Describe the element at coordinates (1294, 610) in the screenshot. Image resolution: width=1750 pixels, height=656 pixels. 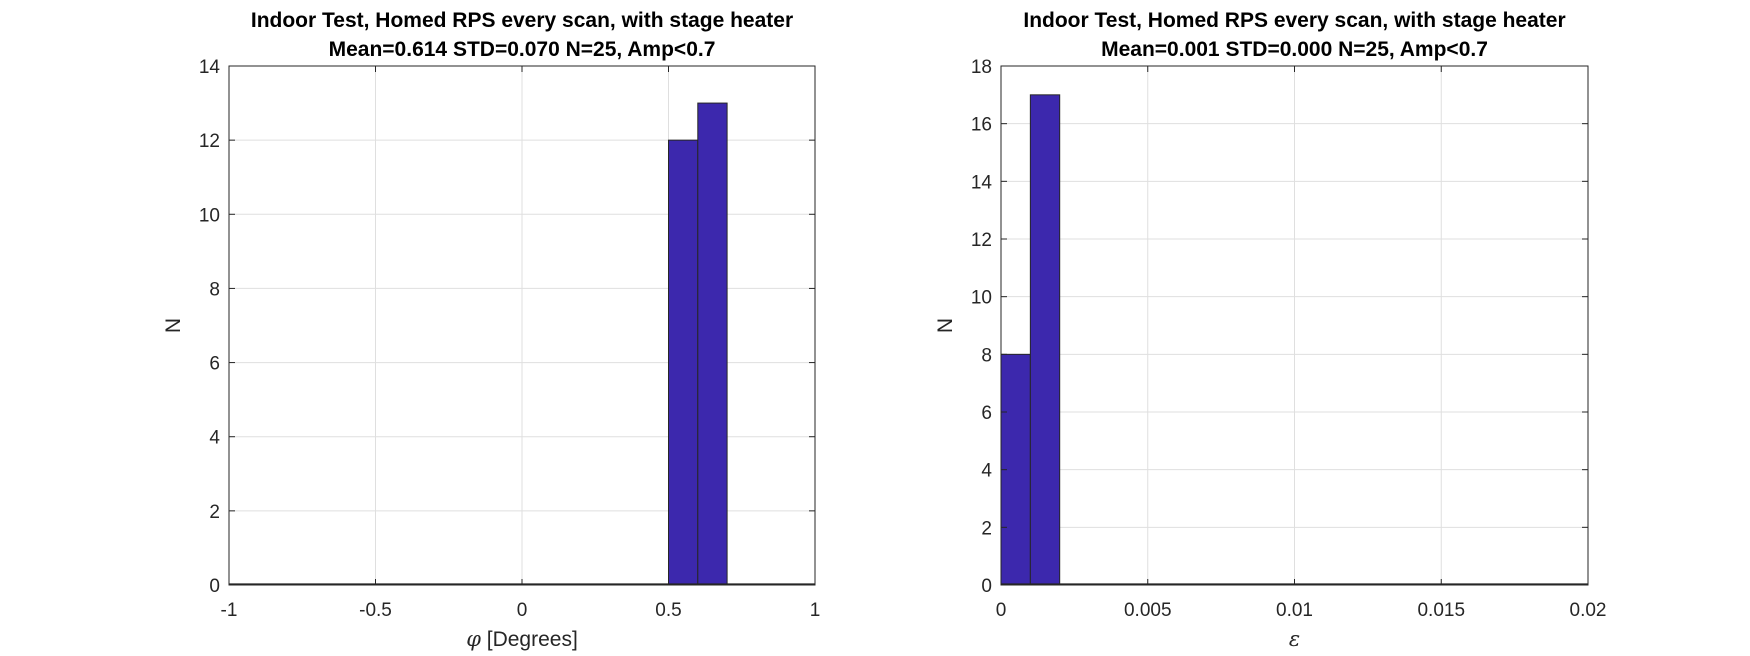
I see `x-tick-label: 0.01` at that location.